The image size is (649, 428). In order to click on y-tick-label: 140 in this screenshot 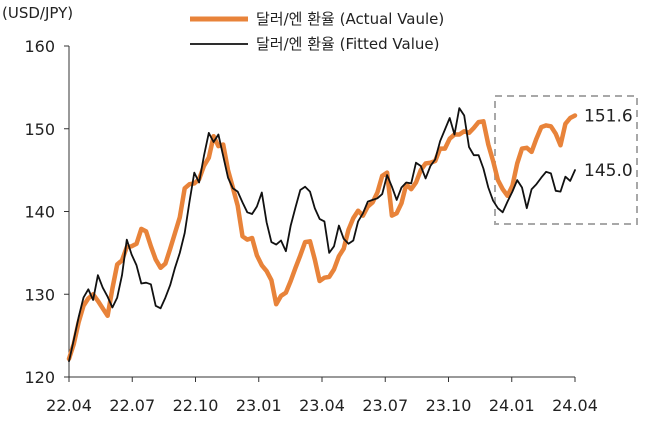, I will do `click(39, 212)`.